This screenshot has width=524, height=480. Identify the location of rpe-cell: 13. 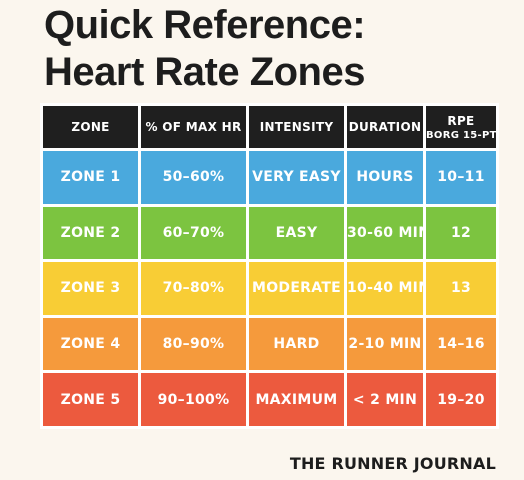
(461, 288).